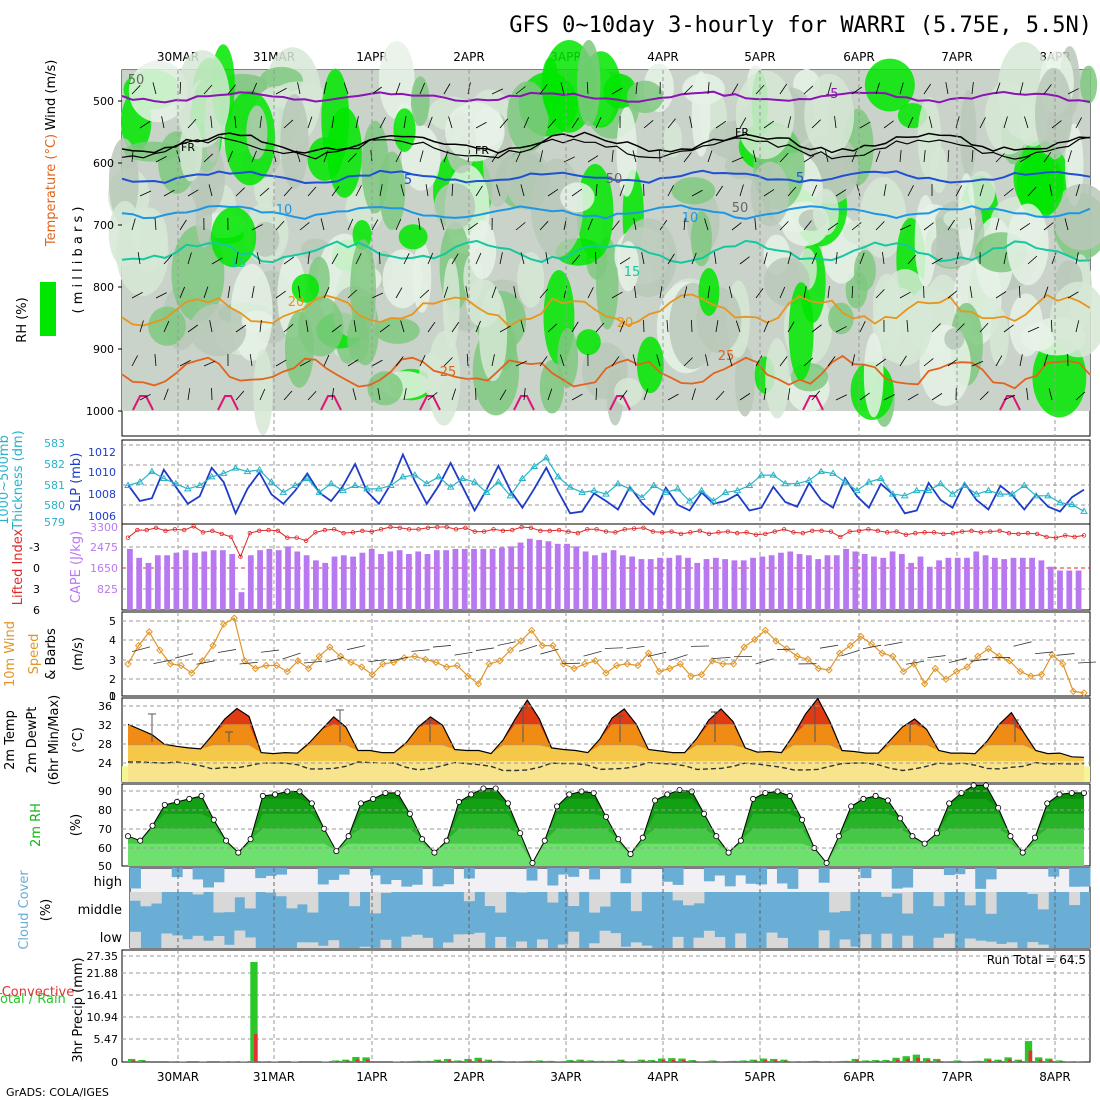 The height and width of the screenshot is (1100, 1100). What do you see at coordinates (112, 679) in the screenshot?
I see `tick-label: 2` at bounding box center [112, 679].